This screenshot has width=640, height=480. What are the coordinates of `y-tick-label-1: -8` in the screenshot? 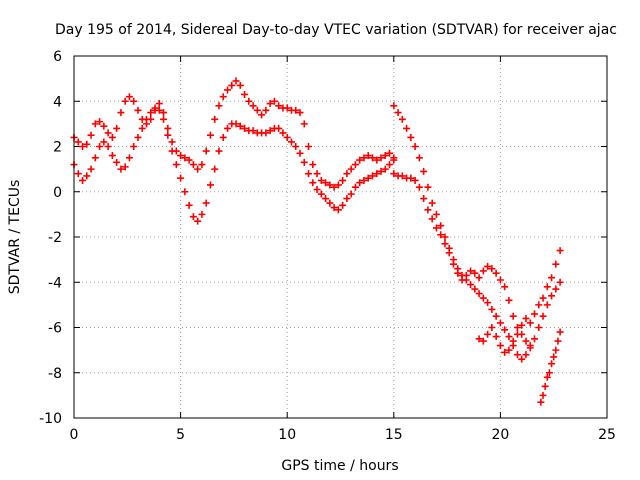 It's located at (55, 374).